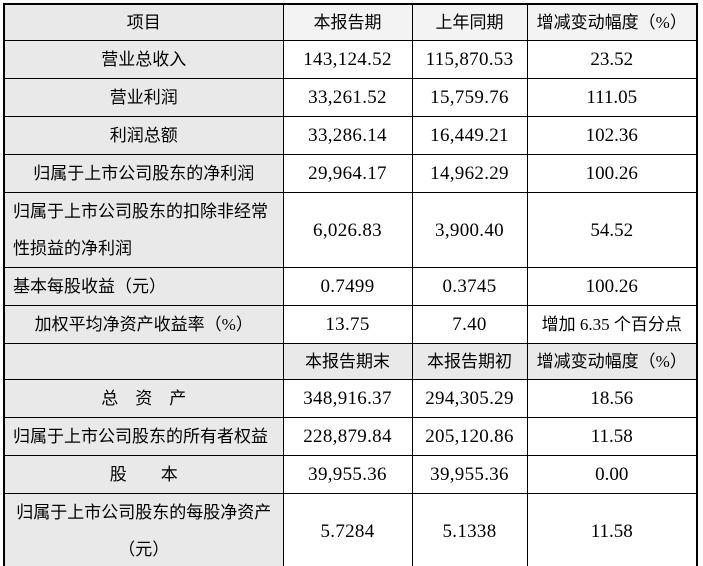  I want to click on current-period-value: 29,964.17, so click(347, 173).